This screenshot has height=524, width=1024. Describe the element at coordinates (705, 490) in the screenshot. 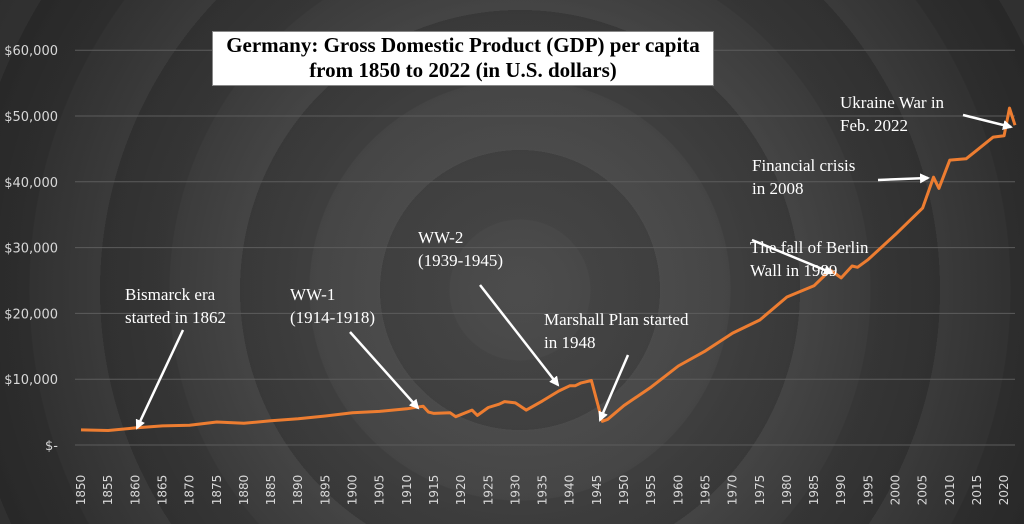

I see `x-tick-label: 1965` at that location.